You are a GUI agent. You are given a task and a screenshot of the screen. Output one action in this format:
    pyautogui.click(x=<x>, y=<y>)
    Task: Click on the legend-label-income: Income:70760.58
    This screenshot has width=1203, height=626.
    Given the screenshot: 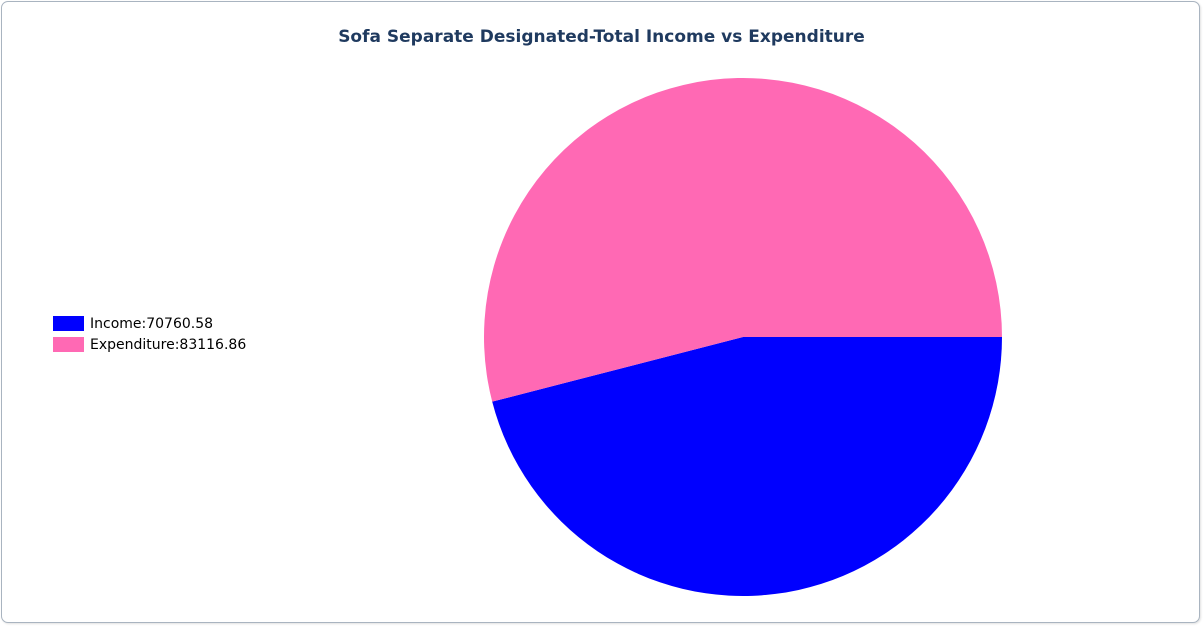 What is the action you would take?
    pyautogui.click(x=152, y=323)
    